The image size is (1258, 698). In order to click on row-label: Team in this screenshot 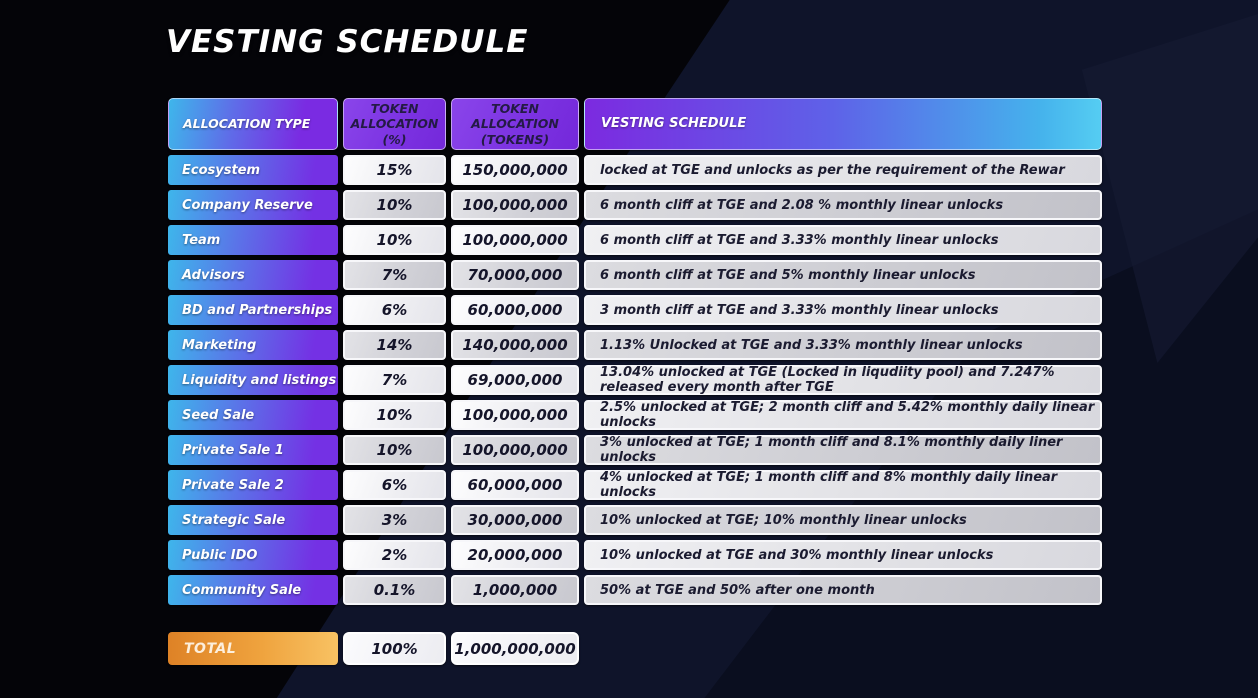, I will do `click(253, 240)`.